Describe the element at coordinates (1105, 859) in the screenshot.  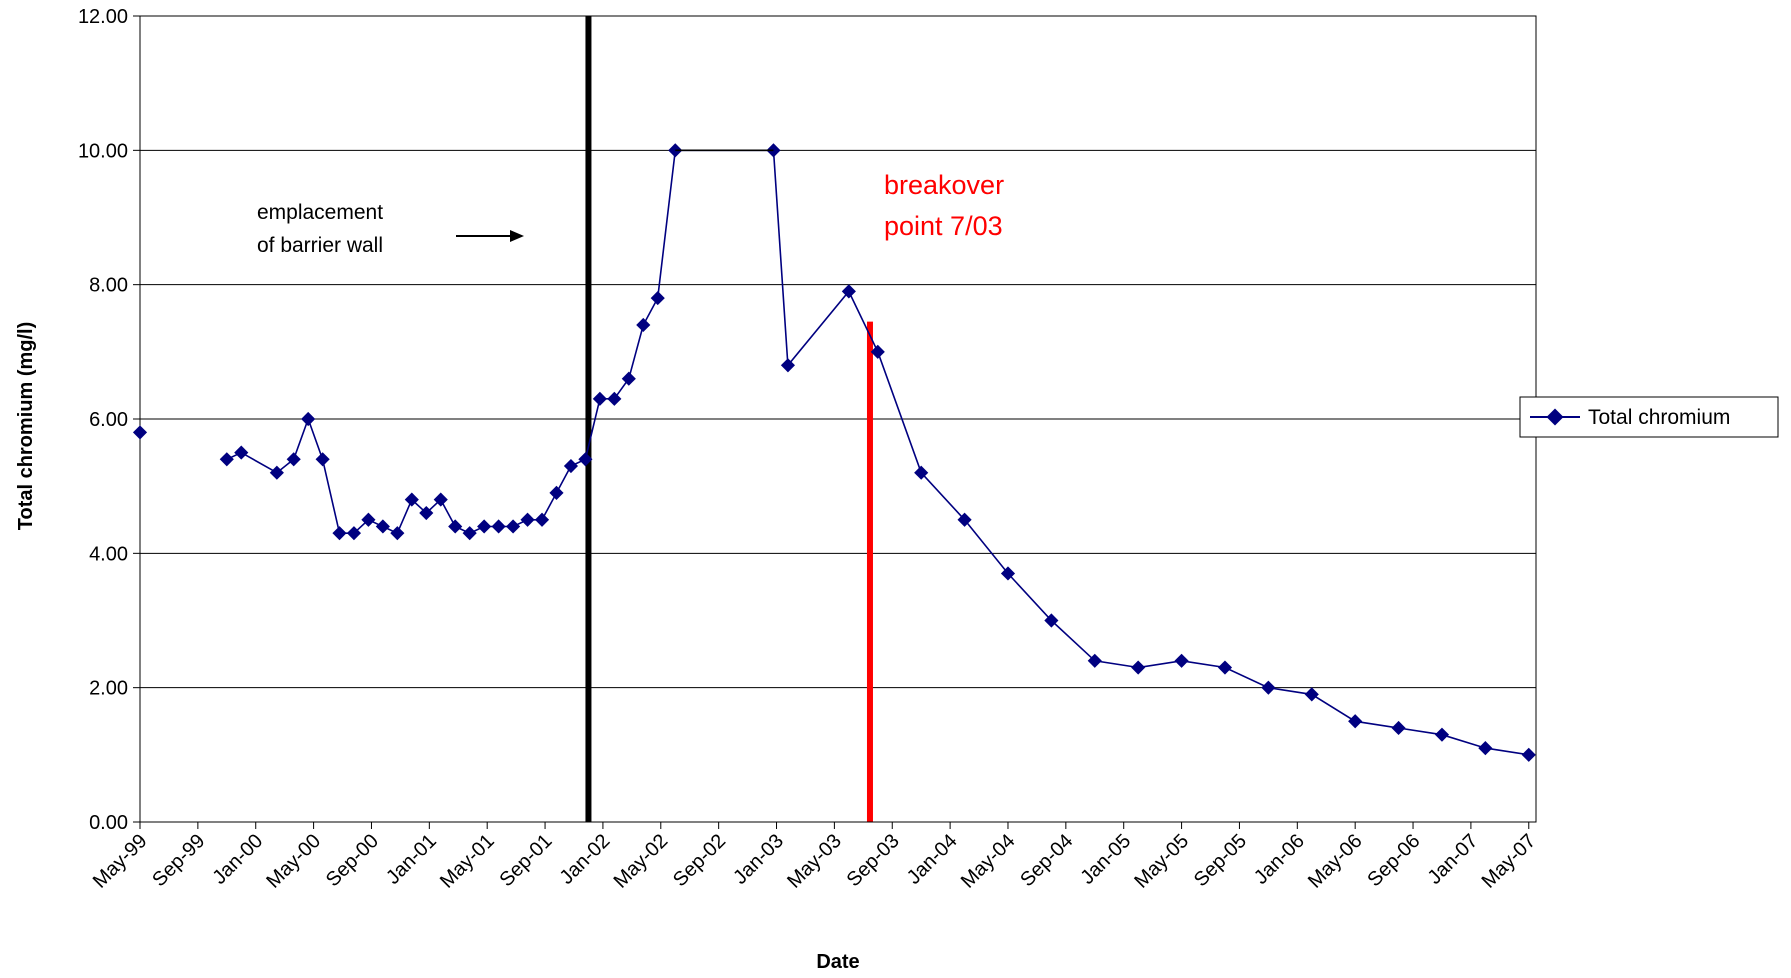
I see `x-tick-label: Jan-05` at that location.